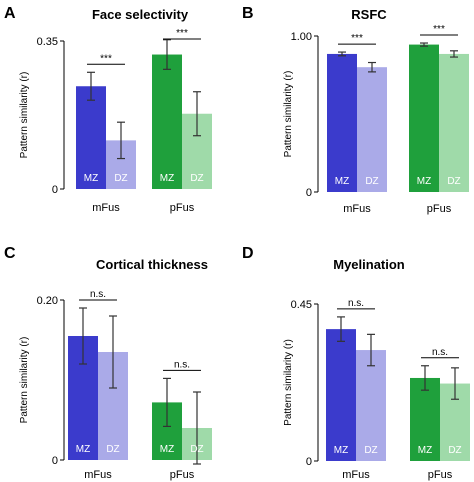 The width and height of the screenshot is (474, 482). I want to click on panel-letter: A, so click(10, 13).